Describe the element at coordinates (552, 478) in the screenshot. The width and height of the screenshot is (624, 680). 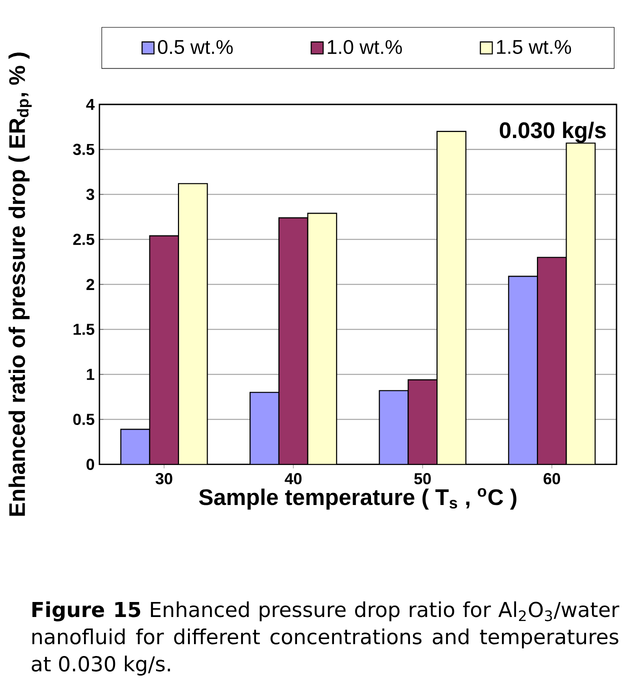
I see `x-tick-label: 60` at that location.